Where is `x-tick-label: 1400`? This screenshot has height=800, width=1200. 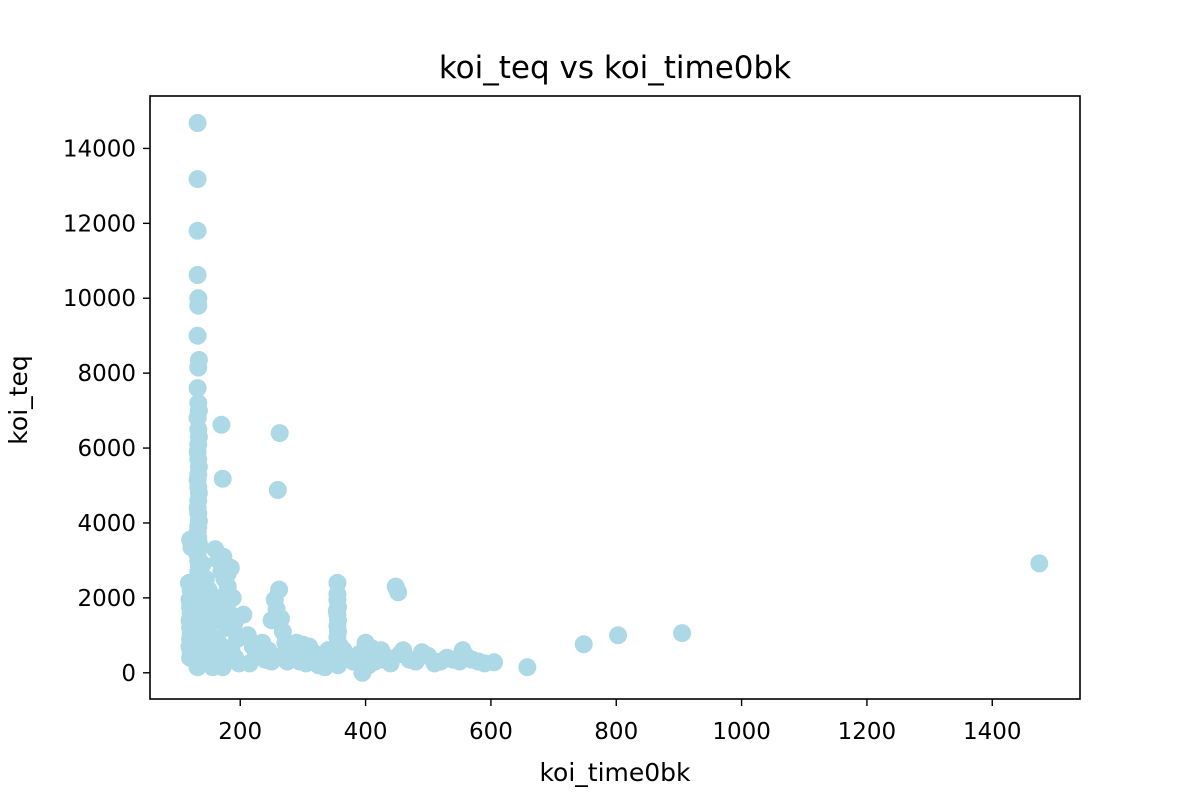
x-tick-label: 1400 is located at coordinates (992, 732).